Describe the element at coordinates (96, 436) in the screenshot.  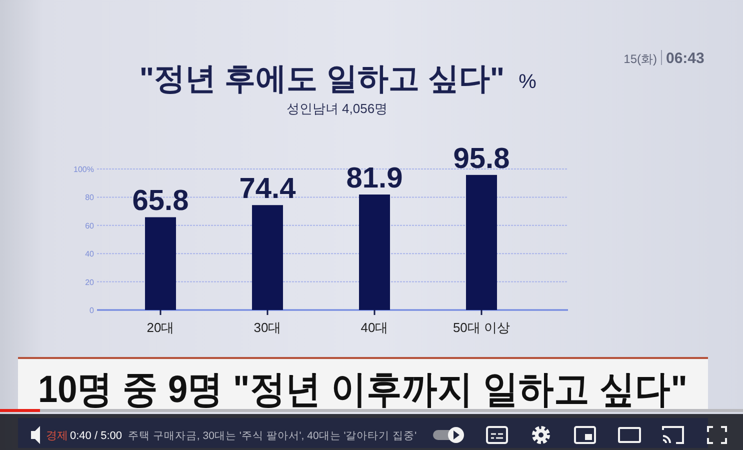
I see `text: 0:40 / 5:00` at that location.